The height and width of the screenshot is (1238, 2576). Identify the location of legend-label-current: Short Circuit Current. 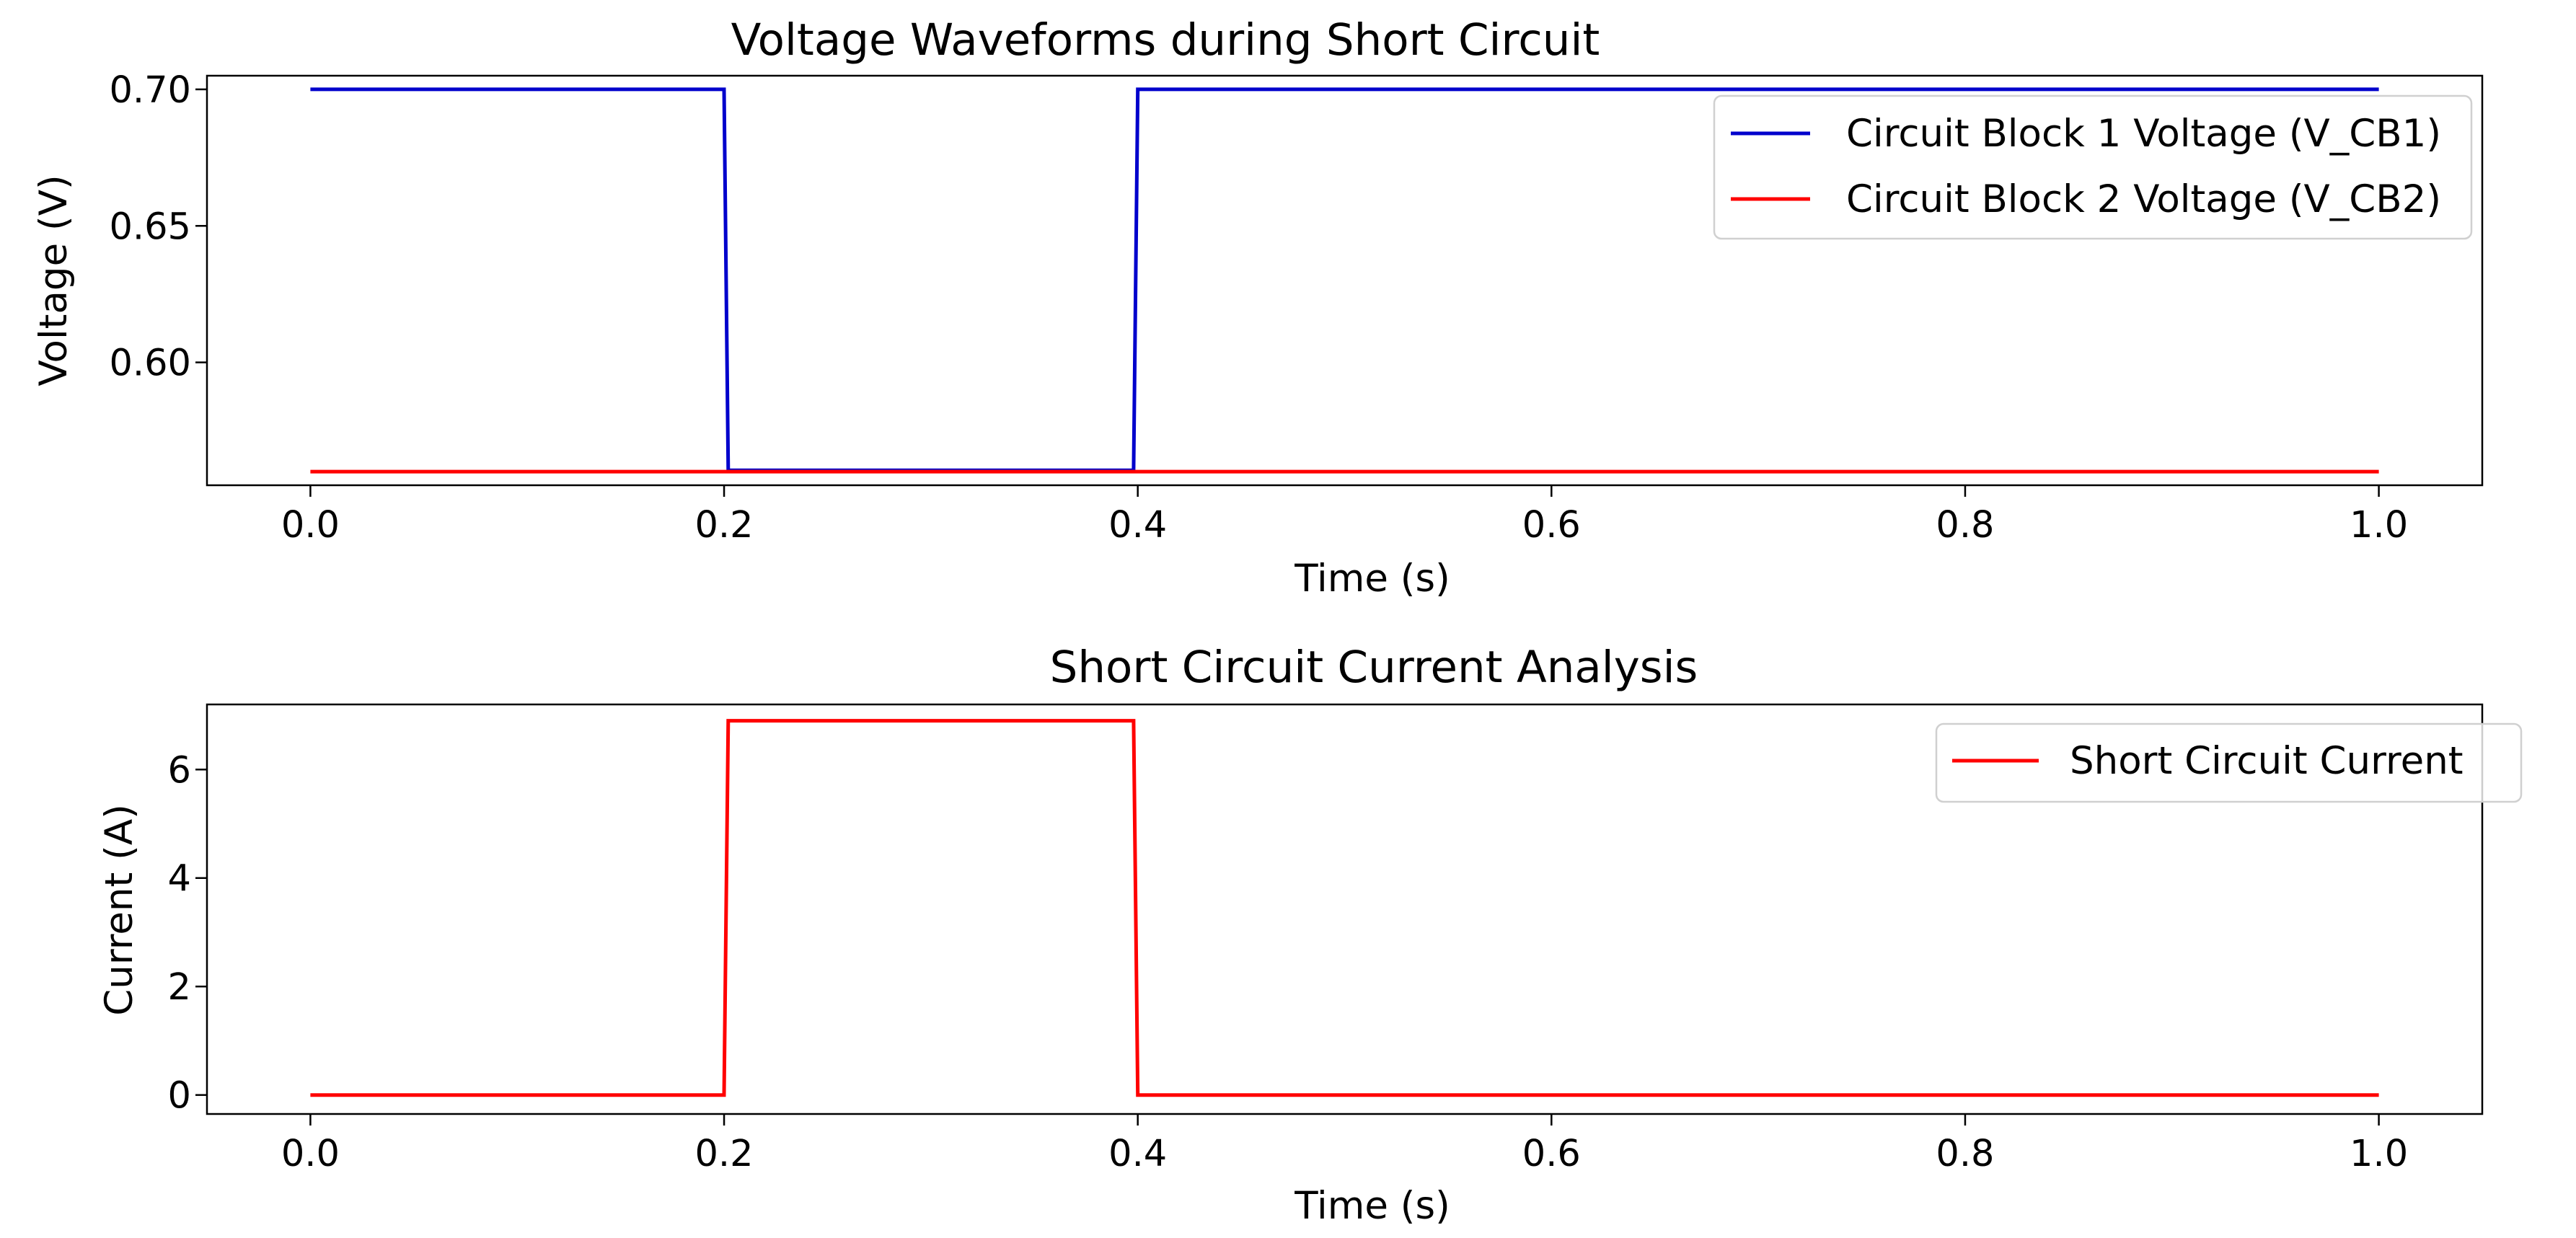
(2266, 761).